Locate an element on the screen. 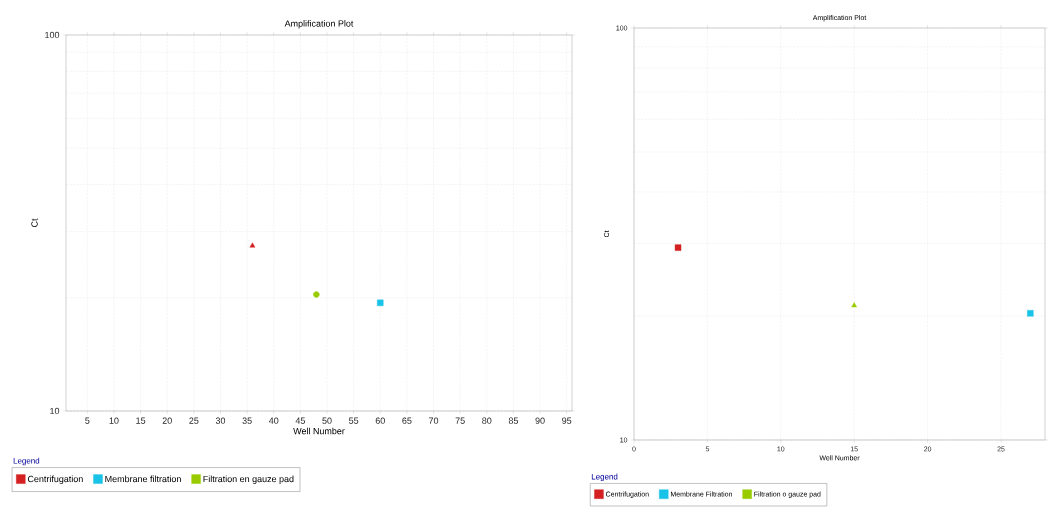 The image size is (1048, 525). x-tick-label: 75 is located at coordinates (460, 420).